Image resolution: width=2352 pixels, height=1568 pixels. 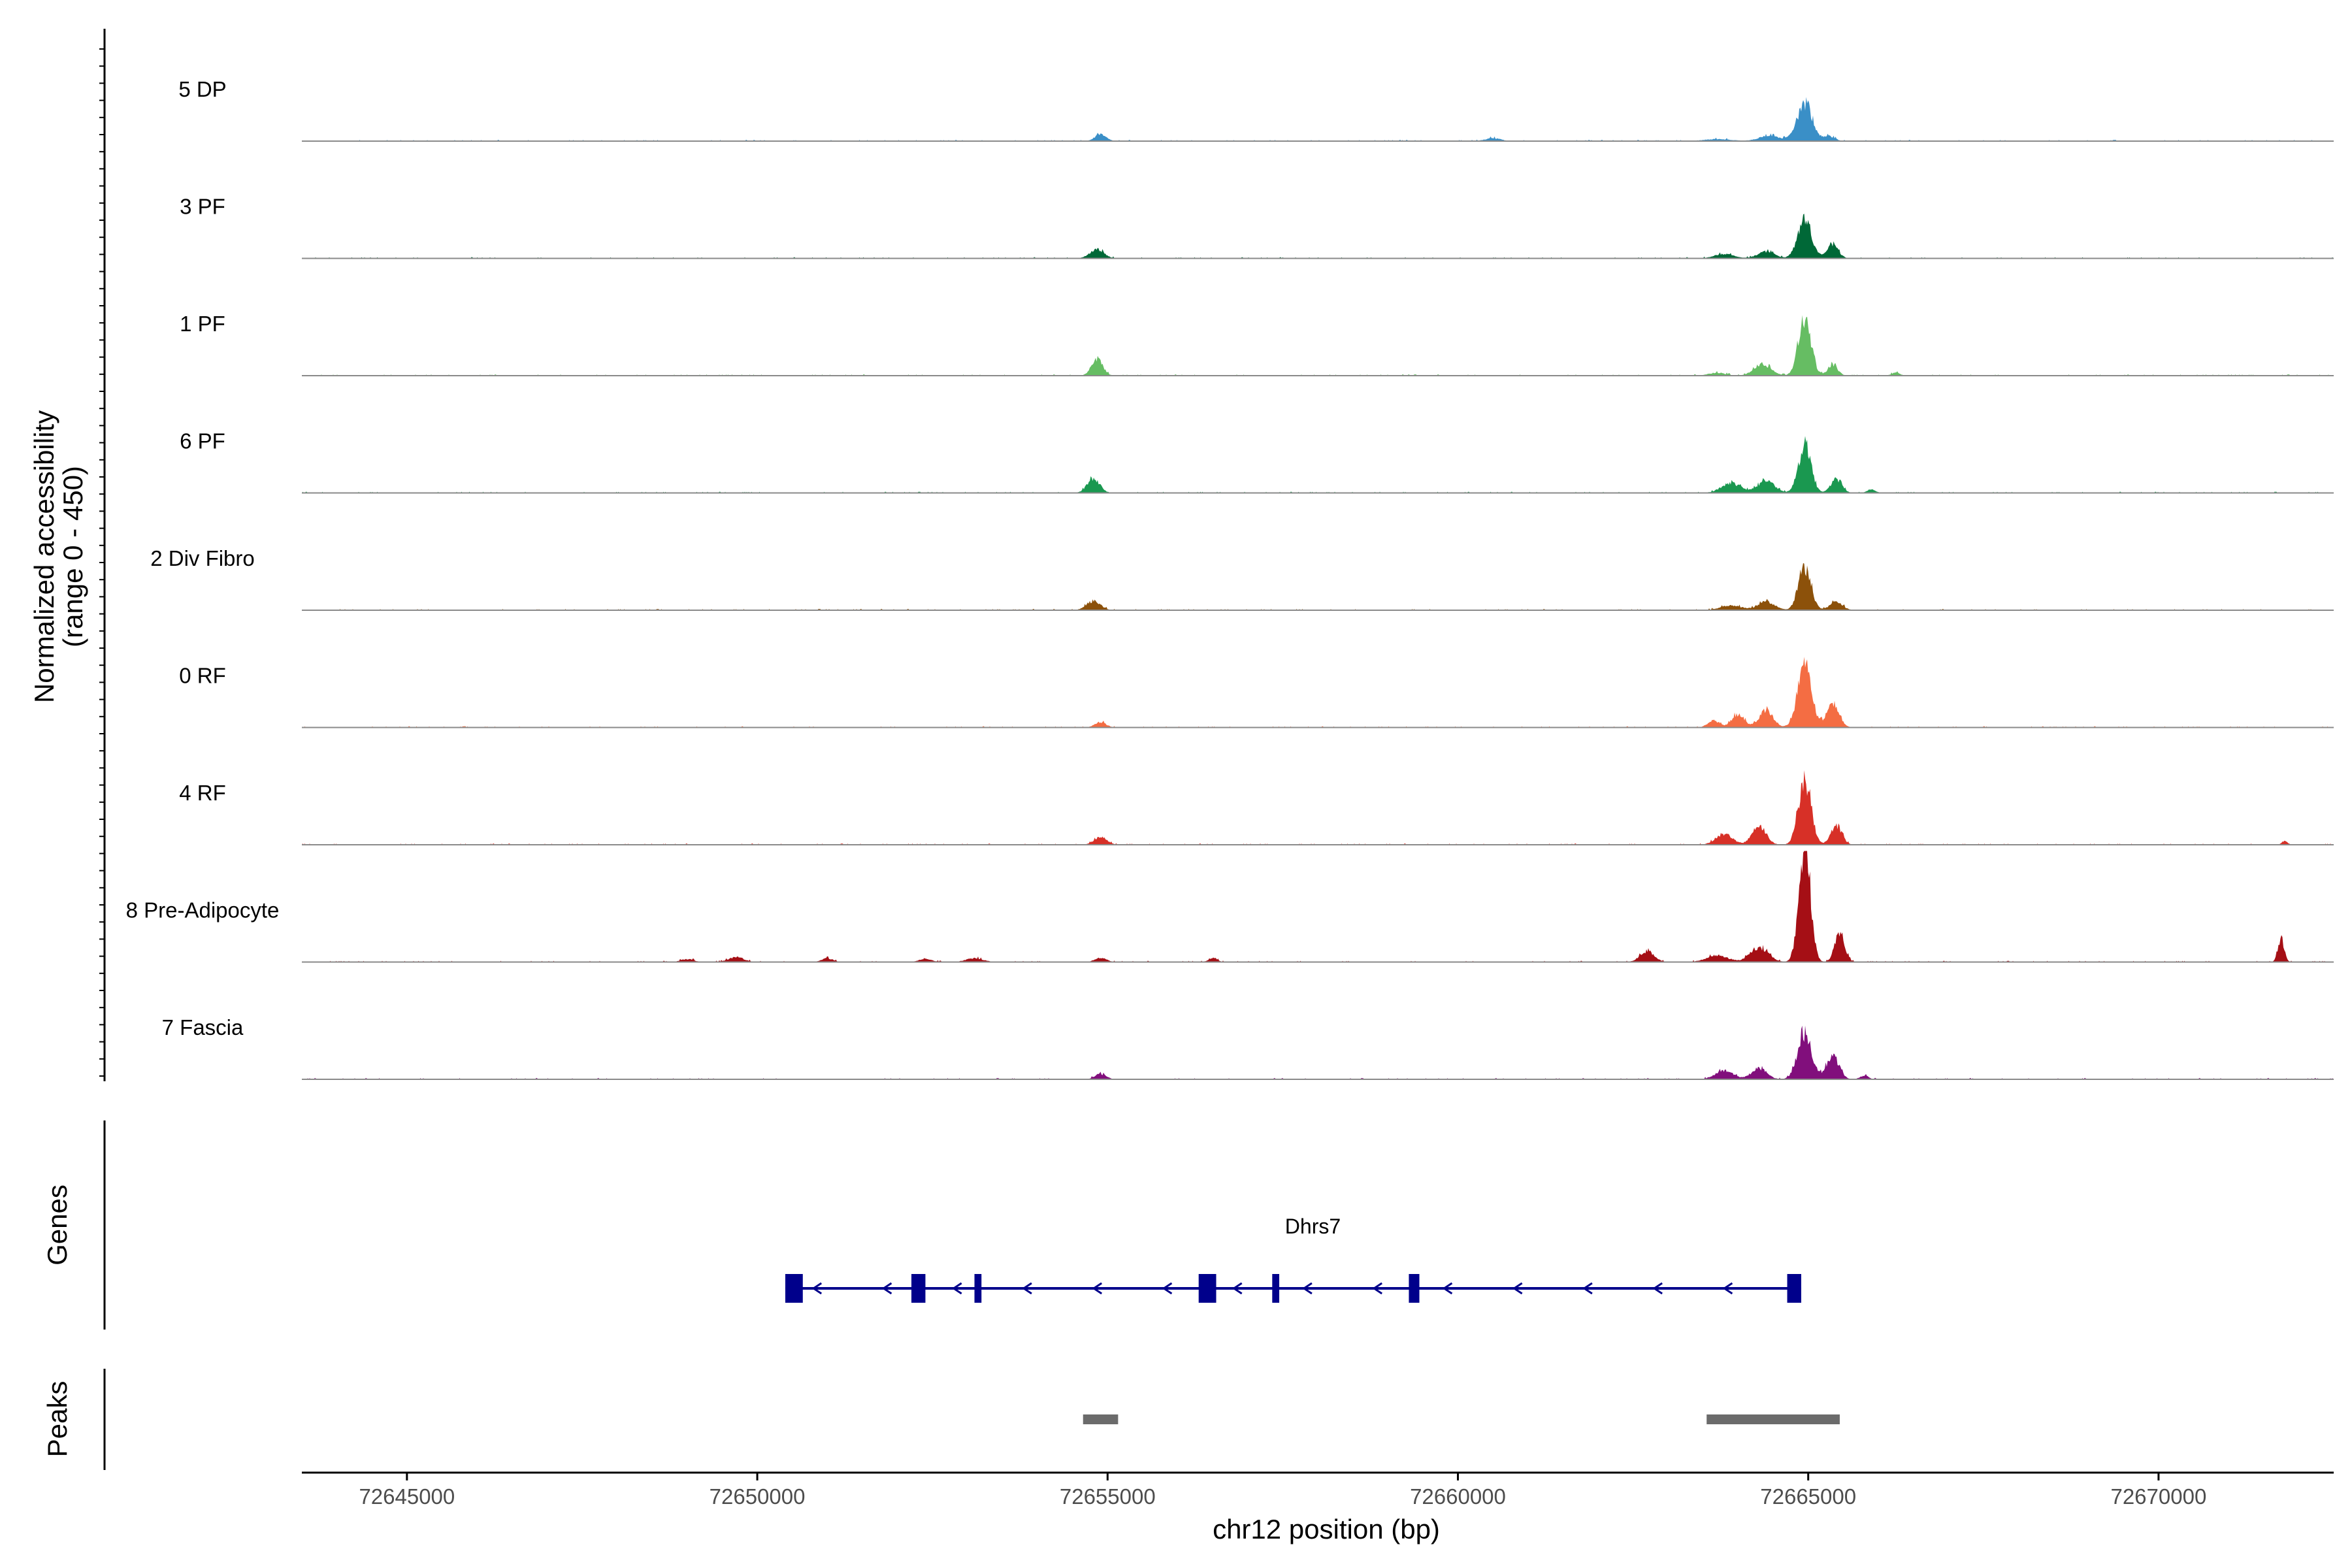 I want to click on track-label: 7 Fascia, so click(x=203, y=1027).